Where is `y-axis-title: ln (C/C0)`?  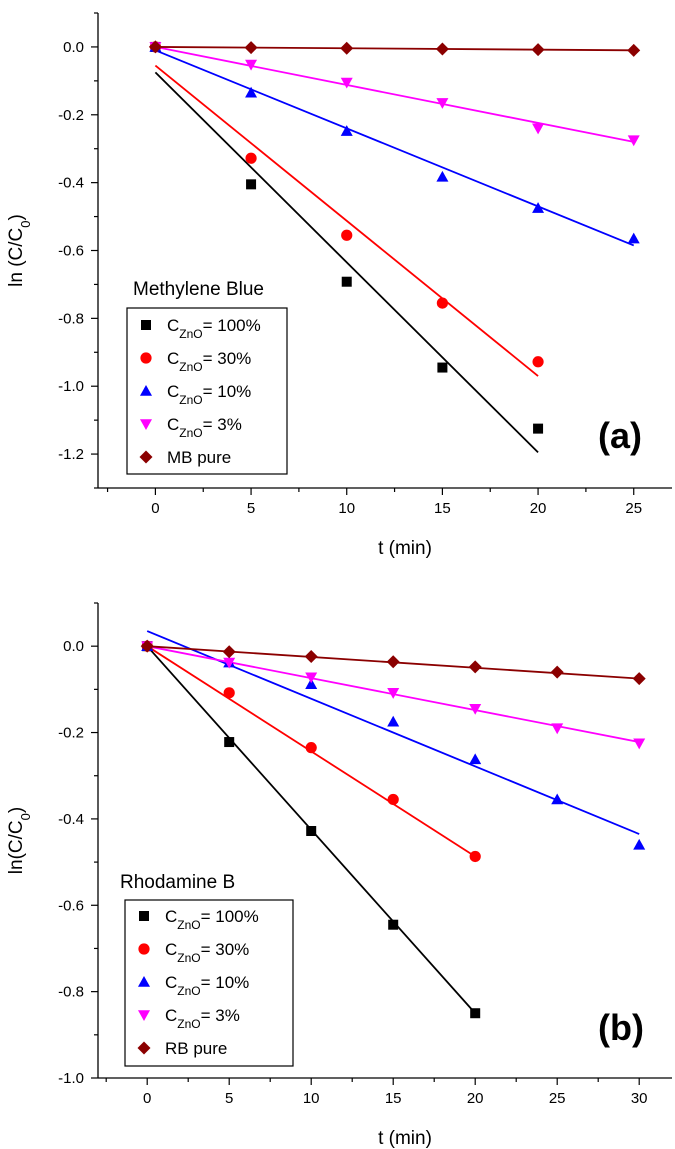
y-axis-title: ln (C/C0) is located at coordinates (19, 250).